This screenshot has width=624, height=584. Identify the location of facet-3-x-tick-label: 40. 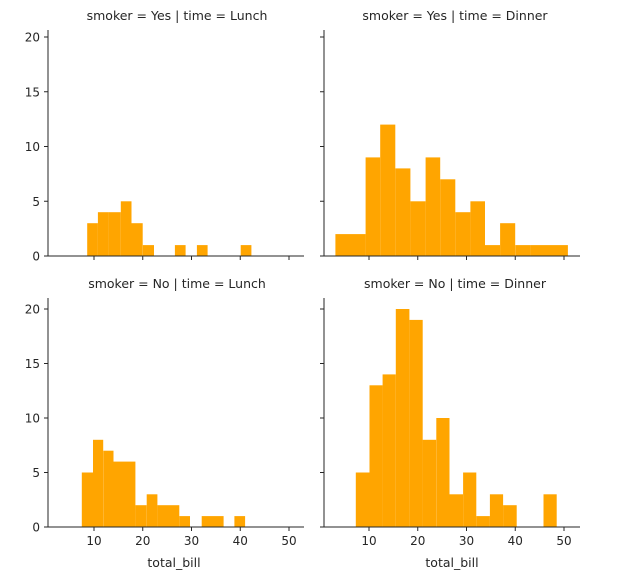
(240, 541).